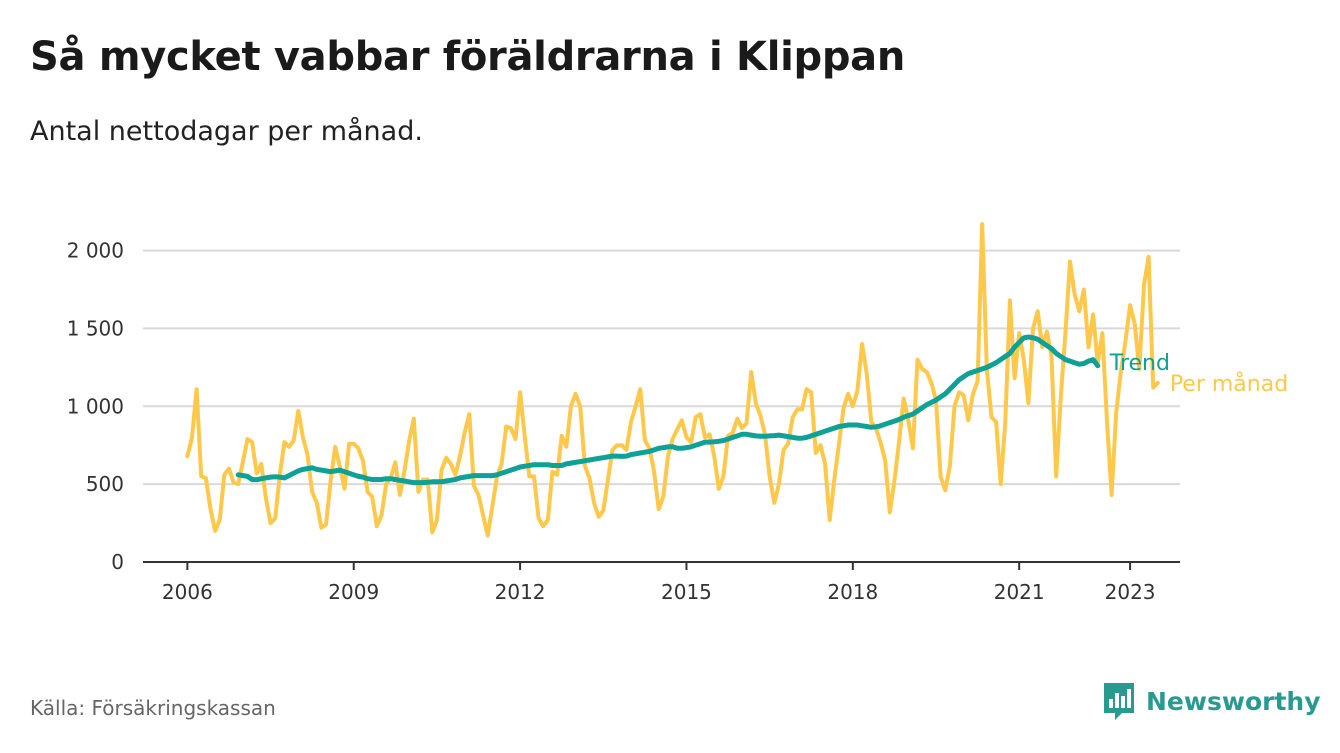 The height and width of the screenshot is (753, 1340). I want to click on y-tick-label: 1 000, so click(95, 406).